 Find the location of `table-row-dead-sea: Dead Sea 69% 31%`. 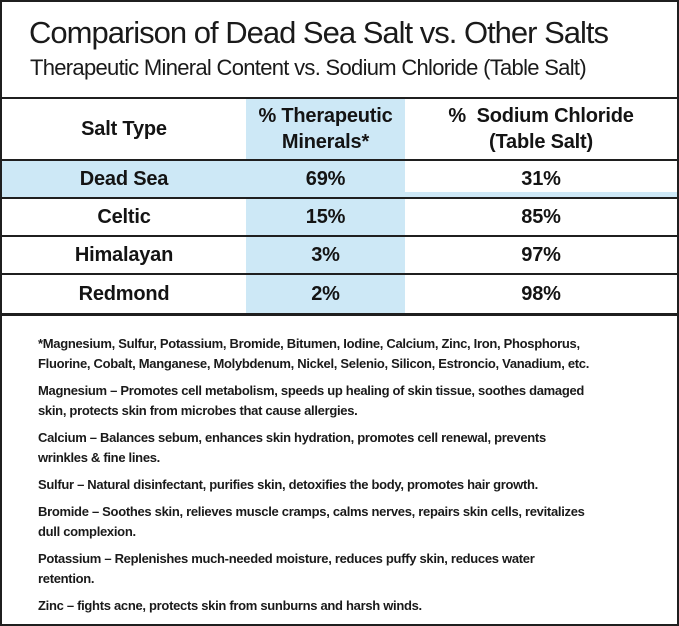

table-row-dead-sea: Dead Sea 69% 31% is located at coordinates (339, 180).